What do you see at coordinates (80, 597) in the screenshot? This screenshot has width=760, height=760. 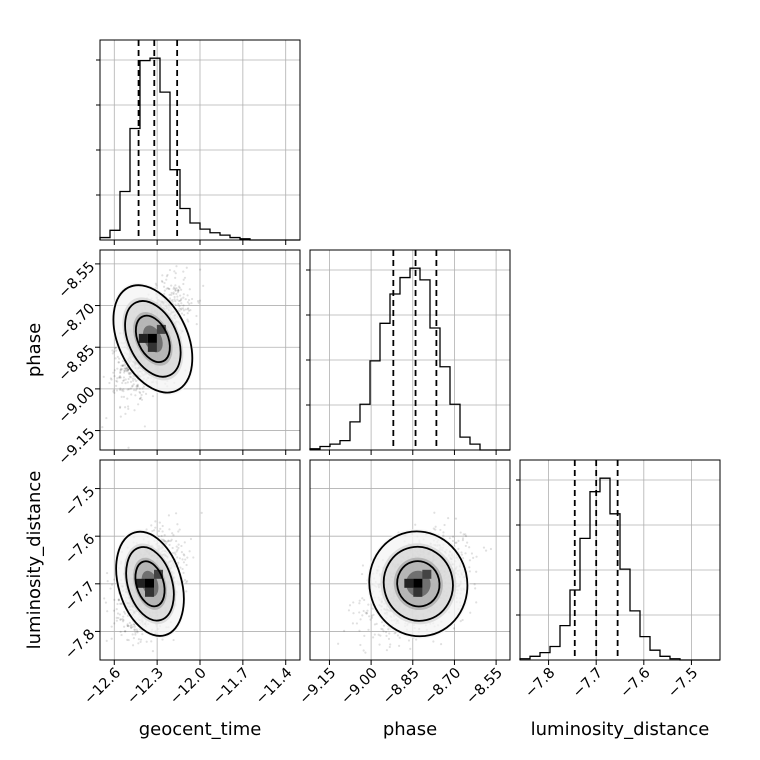 I see `y-tick-label: −7.7` at bounding box center [80, 597].